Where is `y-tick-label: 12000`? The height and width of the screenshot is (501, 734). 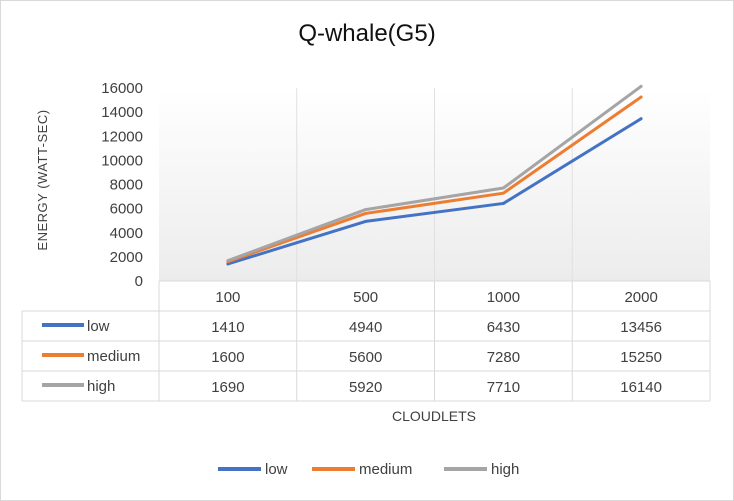
y-tick-label: 12000 is located at coordinates (122, 136).